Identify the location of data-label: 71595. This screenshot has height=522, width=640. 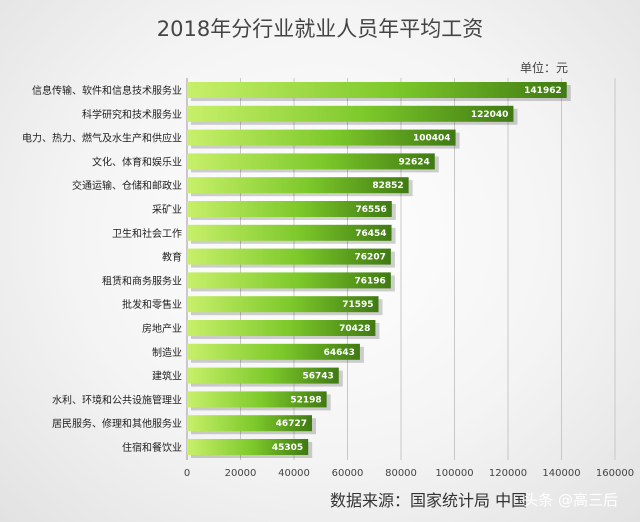
(357, 305).